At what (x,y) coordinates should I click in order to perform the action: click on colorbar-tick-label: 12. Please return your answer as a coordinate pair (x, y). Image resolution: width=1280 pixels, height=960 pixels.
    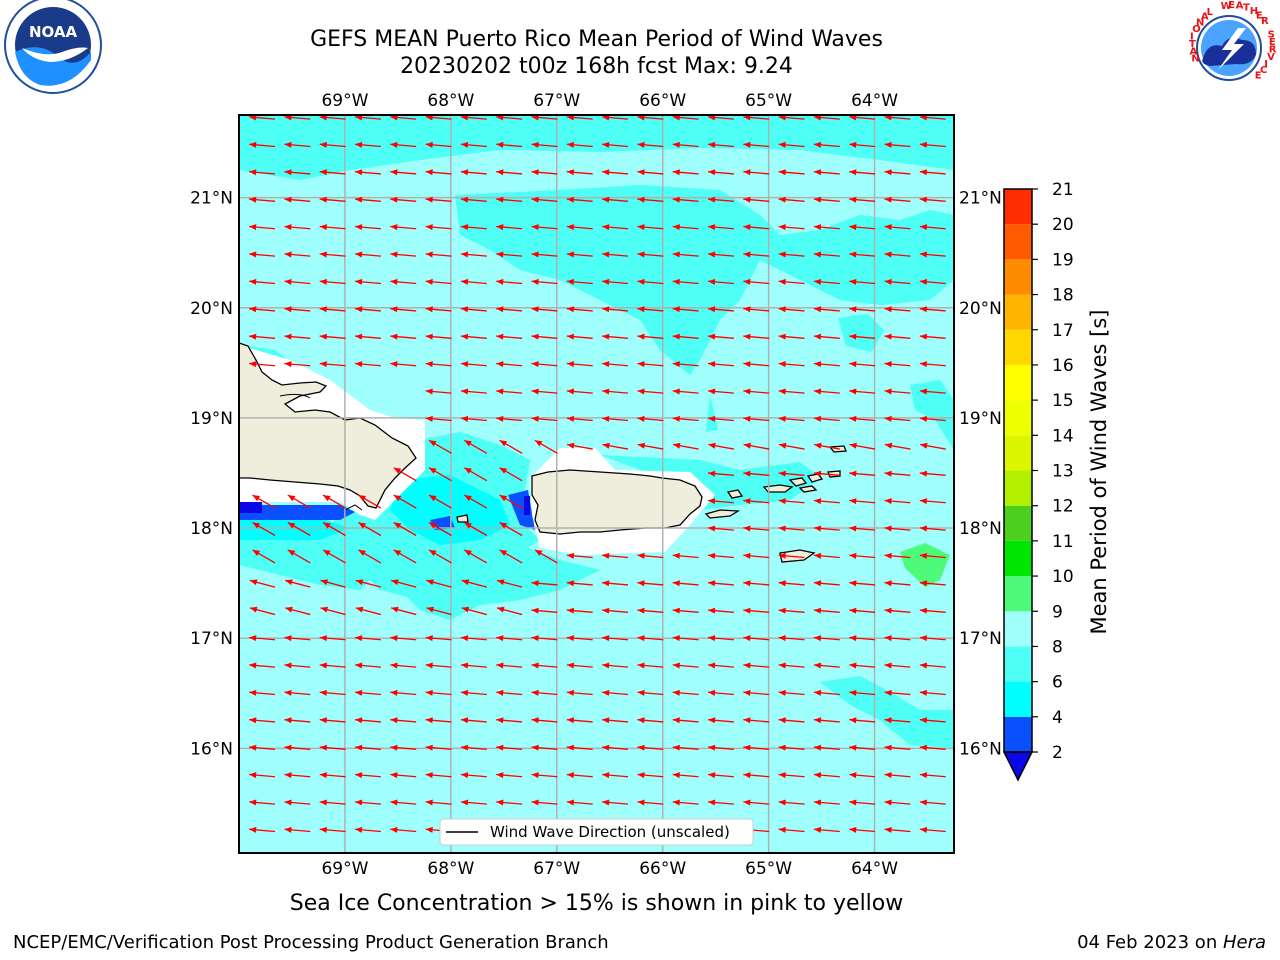
    Looking at the image, I should click on (1063, 507).